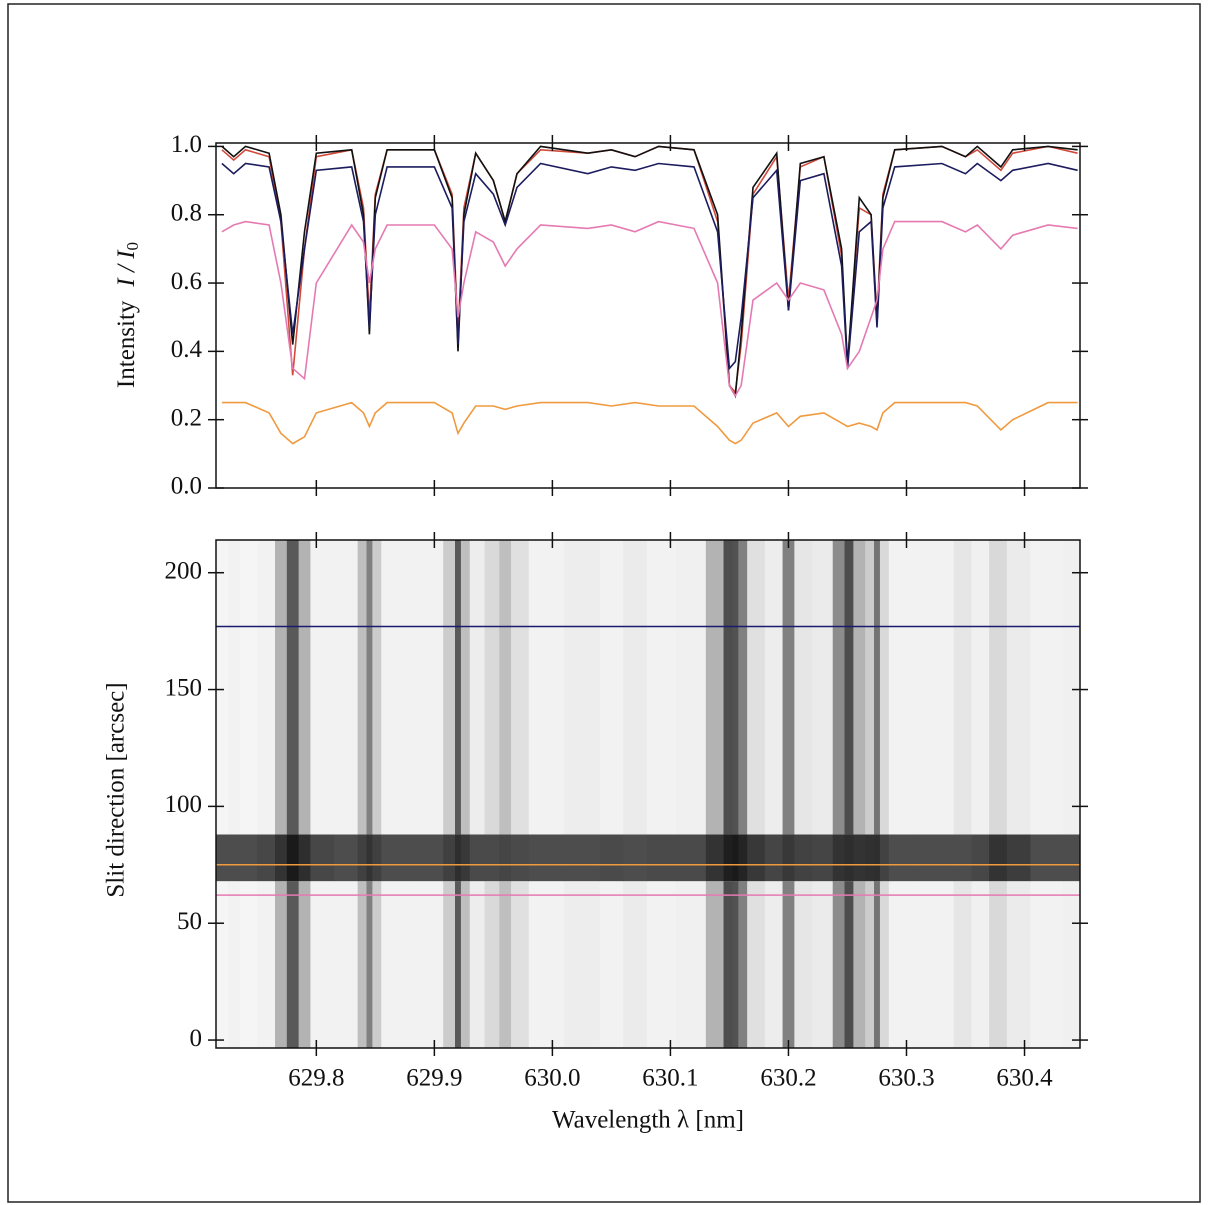 The image size is (1210, 1205). Describe the element at coordinates (906, 1078) in the screenshot. I see `x-tick-label: 630.3` at that location.